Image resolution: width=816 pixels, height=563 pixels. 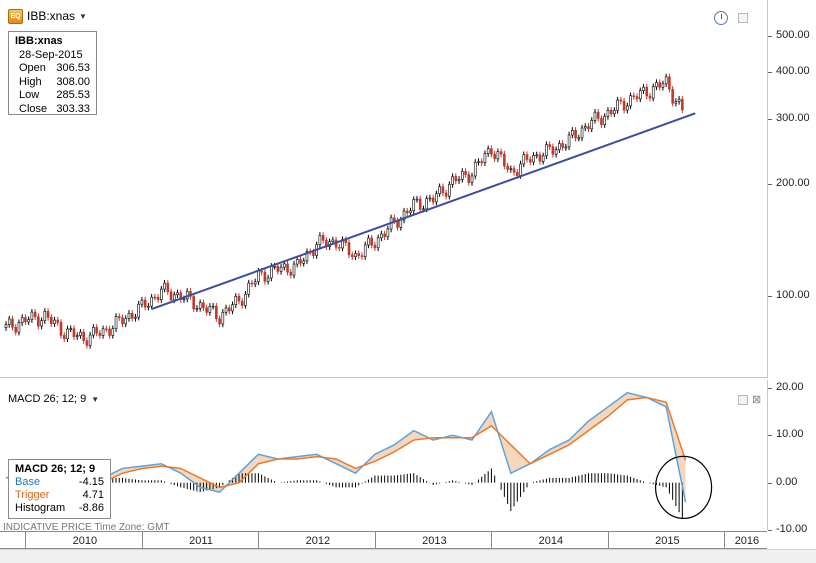 I want to click on ohlc-high-value: 308.00, so click(x=73, y=81).